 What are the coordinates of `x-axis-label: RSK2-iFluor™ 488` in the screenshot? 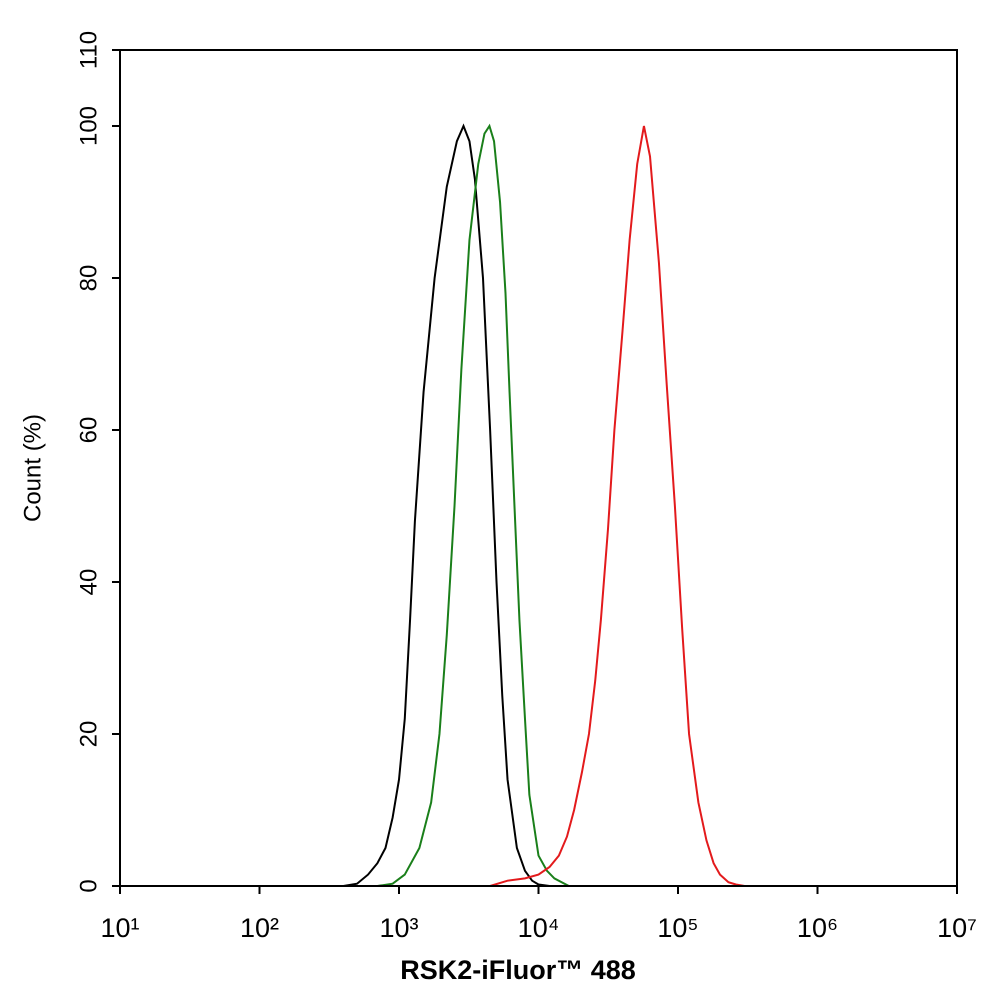 It's located at (518, 970).